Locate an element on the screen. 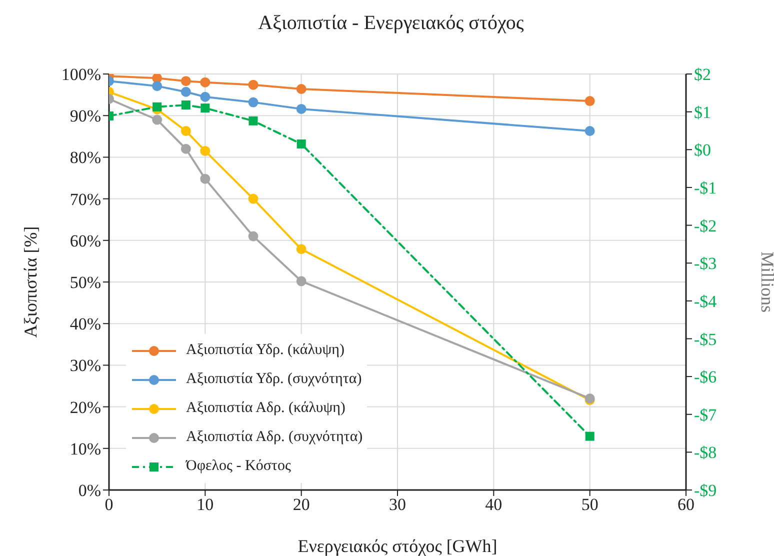 This screenshot has width=774, height=556. x-axis-title: Ενεργειακός στόχος [GWh] is located at coordinates (398, 546).